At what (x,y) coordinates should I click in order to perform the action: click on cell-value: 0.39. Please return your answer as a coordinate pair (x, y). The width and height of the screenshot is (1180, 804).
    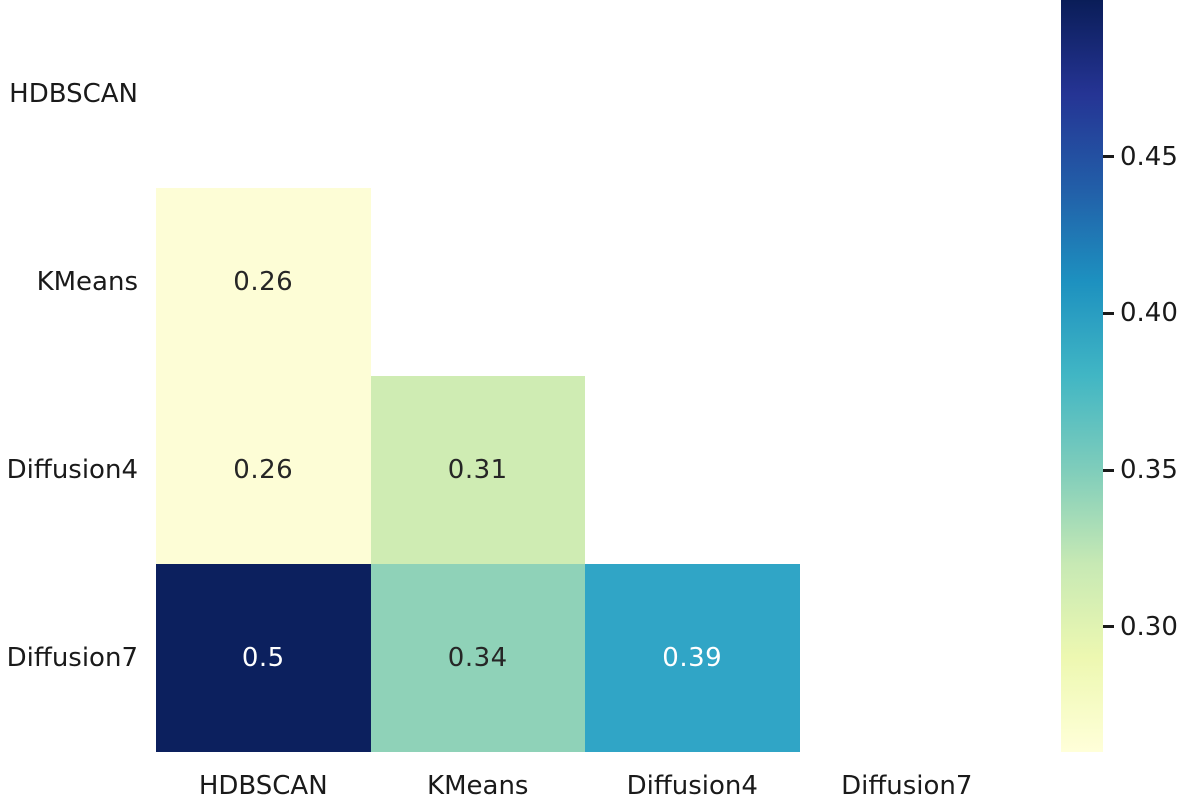
    Looking at the image, I should click on (692, 658).